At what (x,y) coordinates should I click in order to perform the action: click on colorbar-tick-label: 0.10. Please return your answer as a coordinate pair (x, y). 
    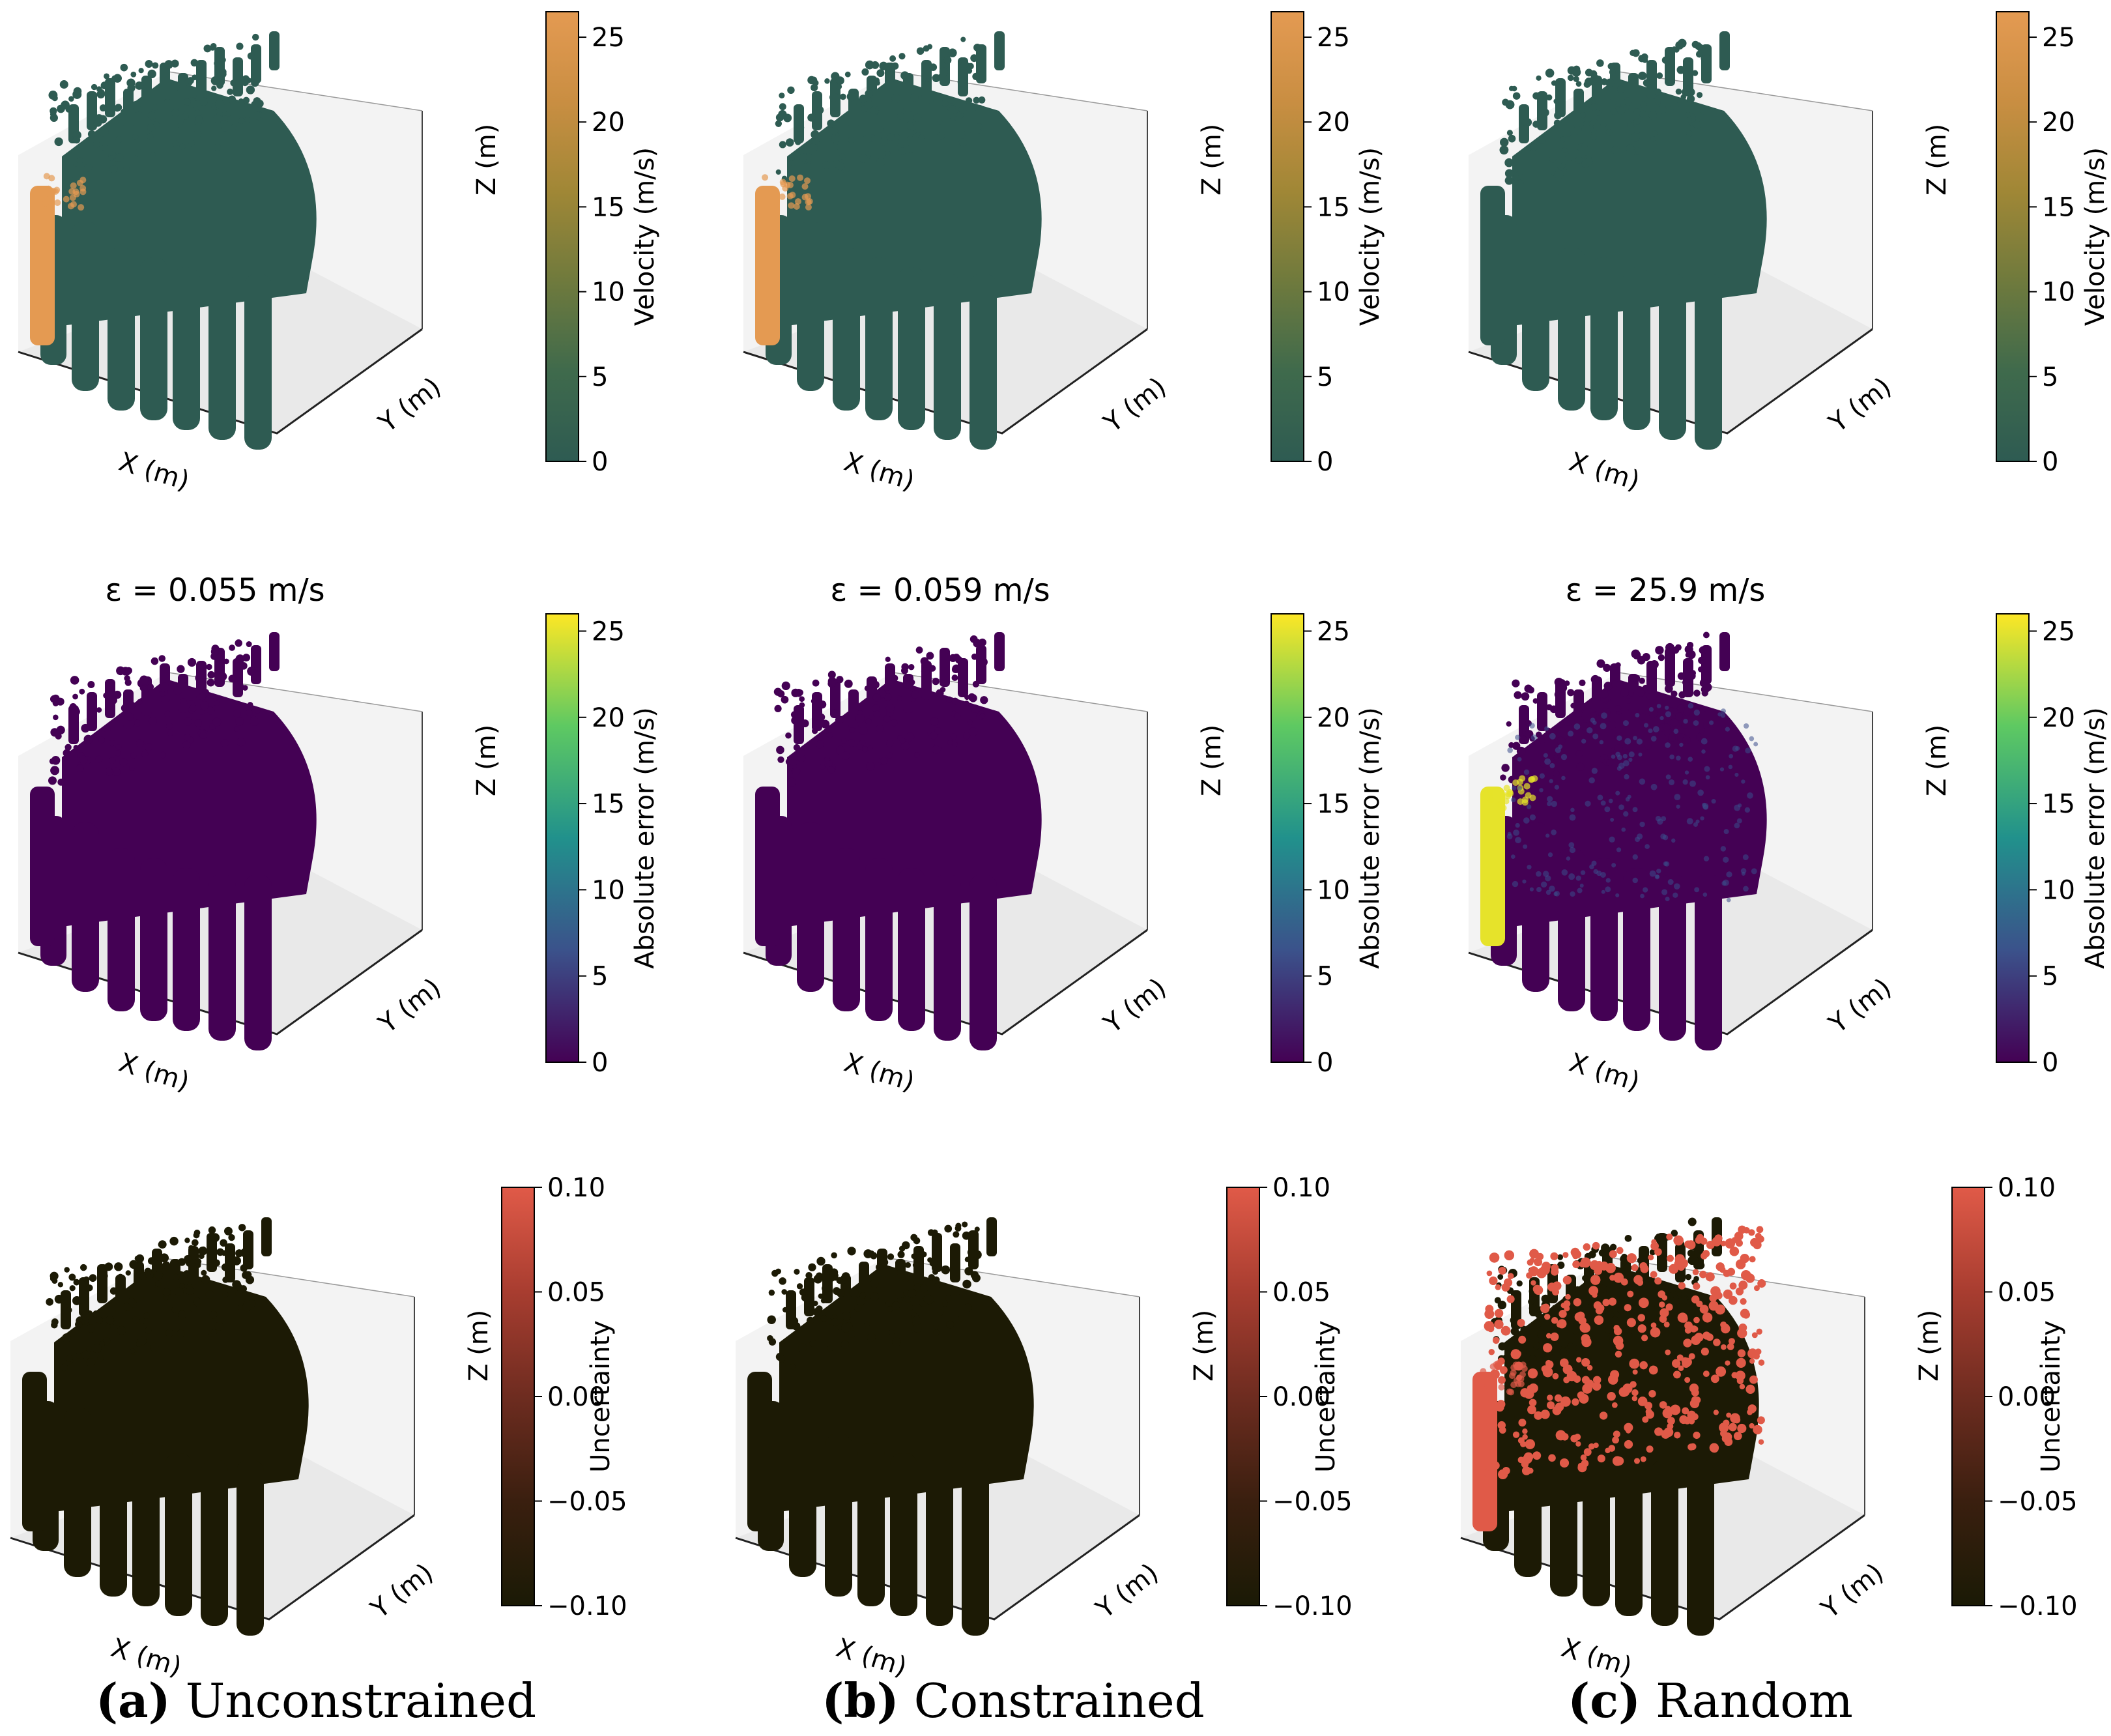
    Looking at the image, I should click on (2027, 1188).